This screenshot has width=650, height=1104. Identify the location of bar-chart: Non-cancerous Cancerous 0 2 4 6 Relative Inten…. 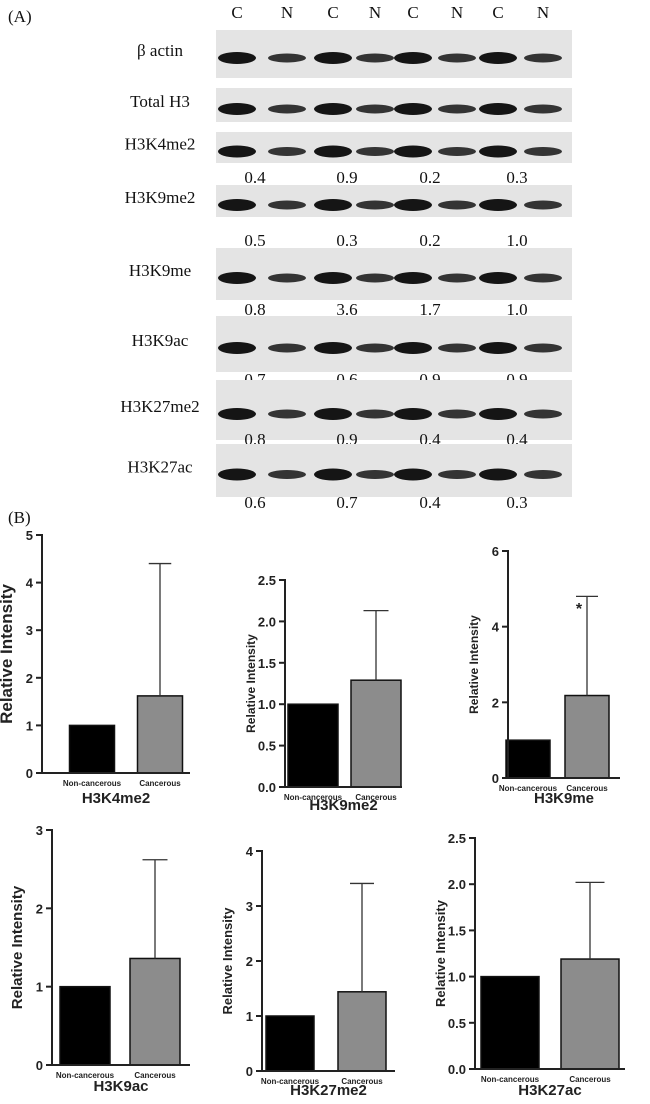
(543, 675).